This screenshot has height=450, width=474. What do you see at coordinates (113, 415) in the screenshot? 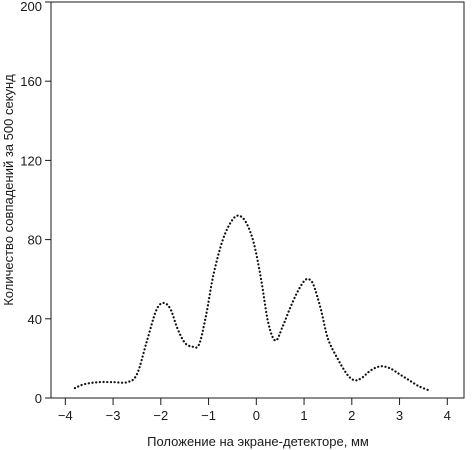
I see `x-tick-label: −3` at bounding box center [113, 415].